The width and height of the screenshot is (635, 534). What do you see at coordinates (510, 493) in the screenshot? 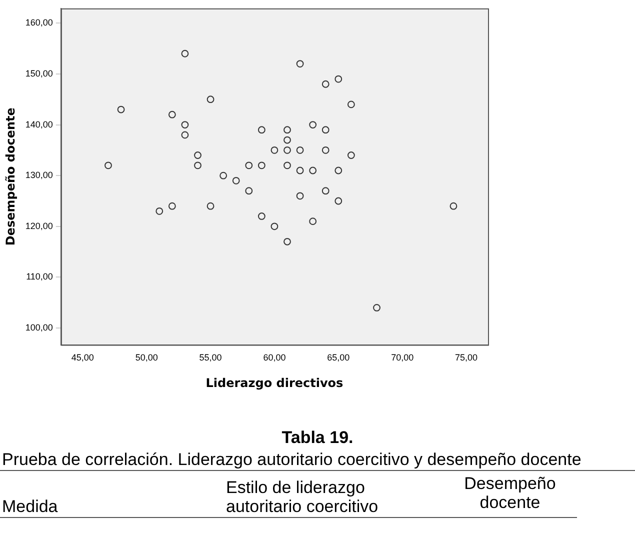
I see `text: Desempeño docente` at bounding box center [510, 493].